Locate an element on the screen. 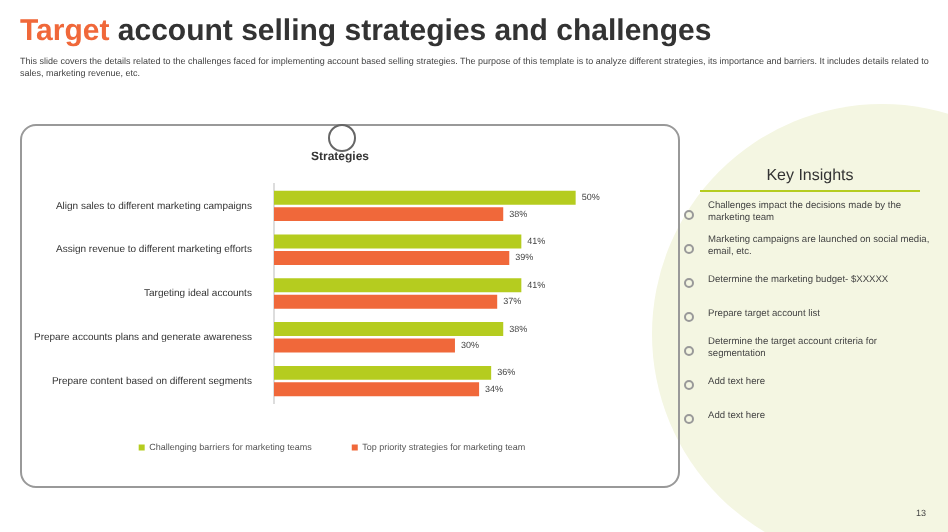  chart-title: Target account selling strategies and challenges is located at coordinates (366, 31).